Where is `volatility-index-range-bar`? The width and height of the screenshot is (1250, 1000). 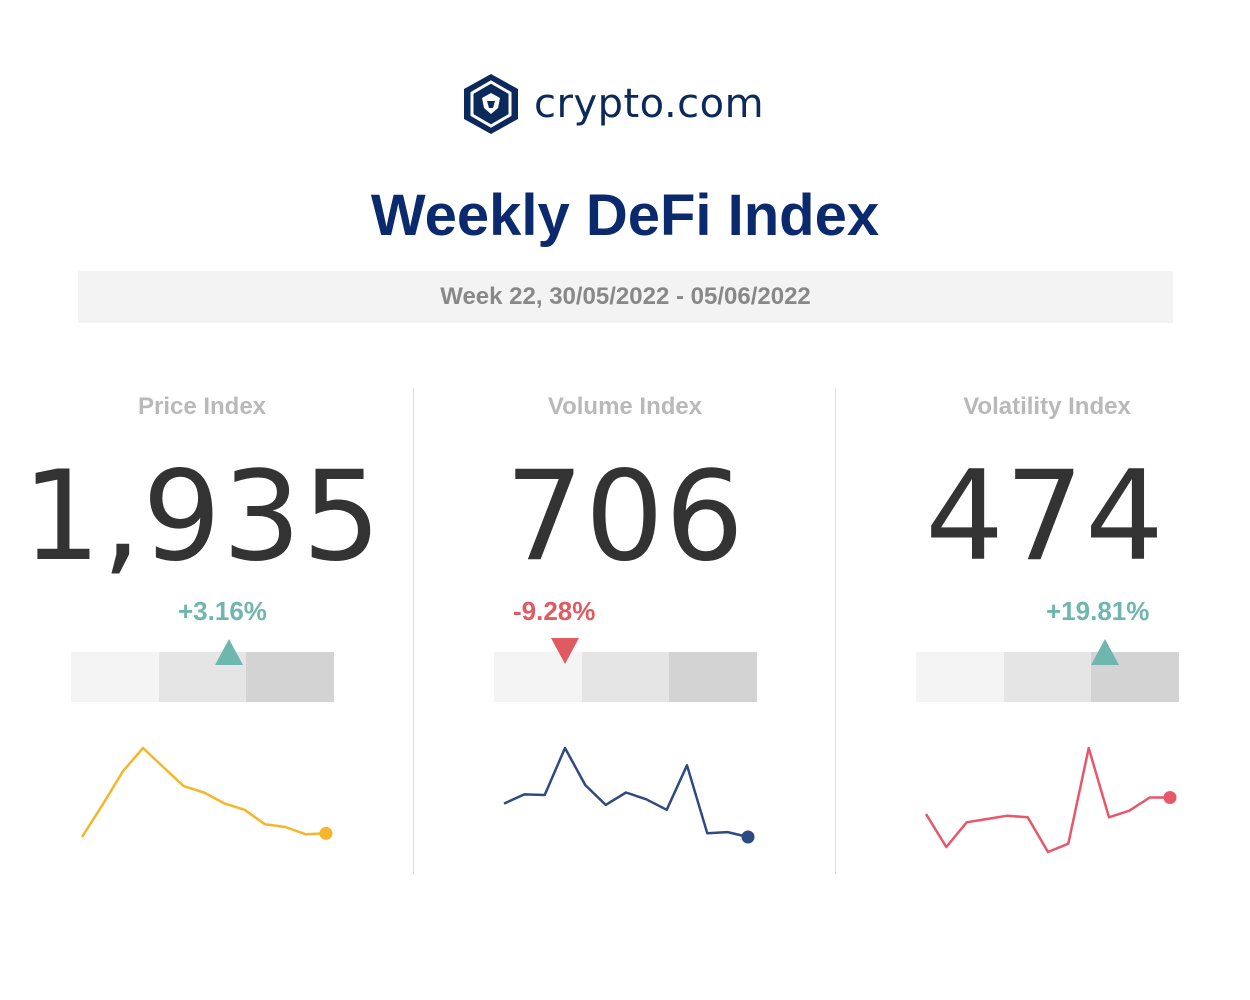 volatility-index-range-bar is located at coordinates (1048, 677).